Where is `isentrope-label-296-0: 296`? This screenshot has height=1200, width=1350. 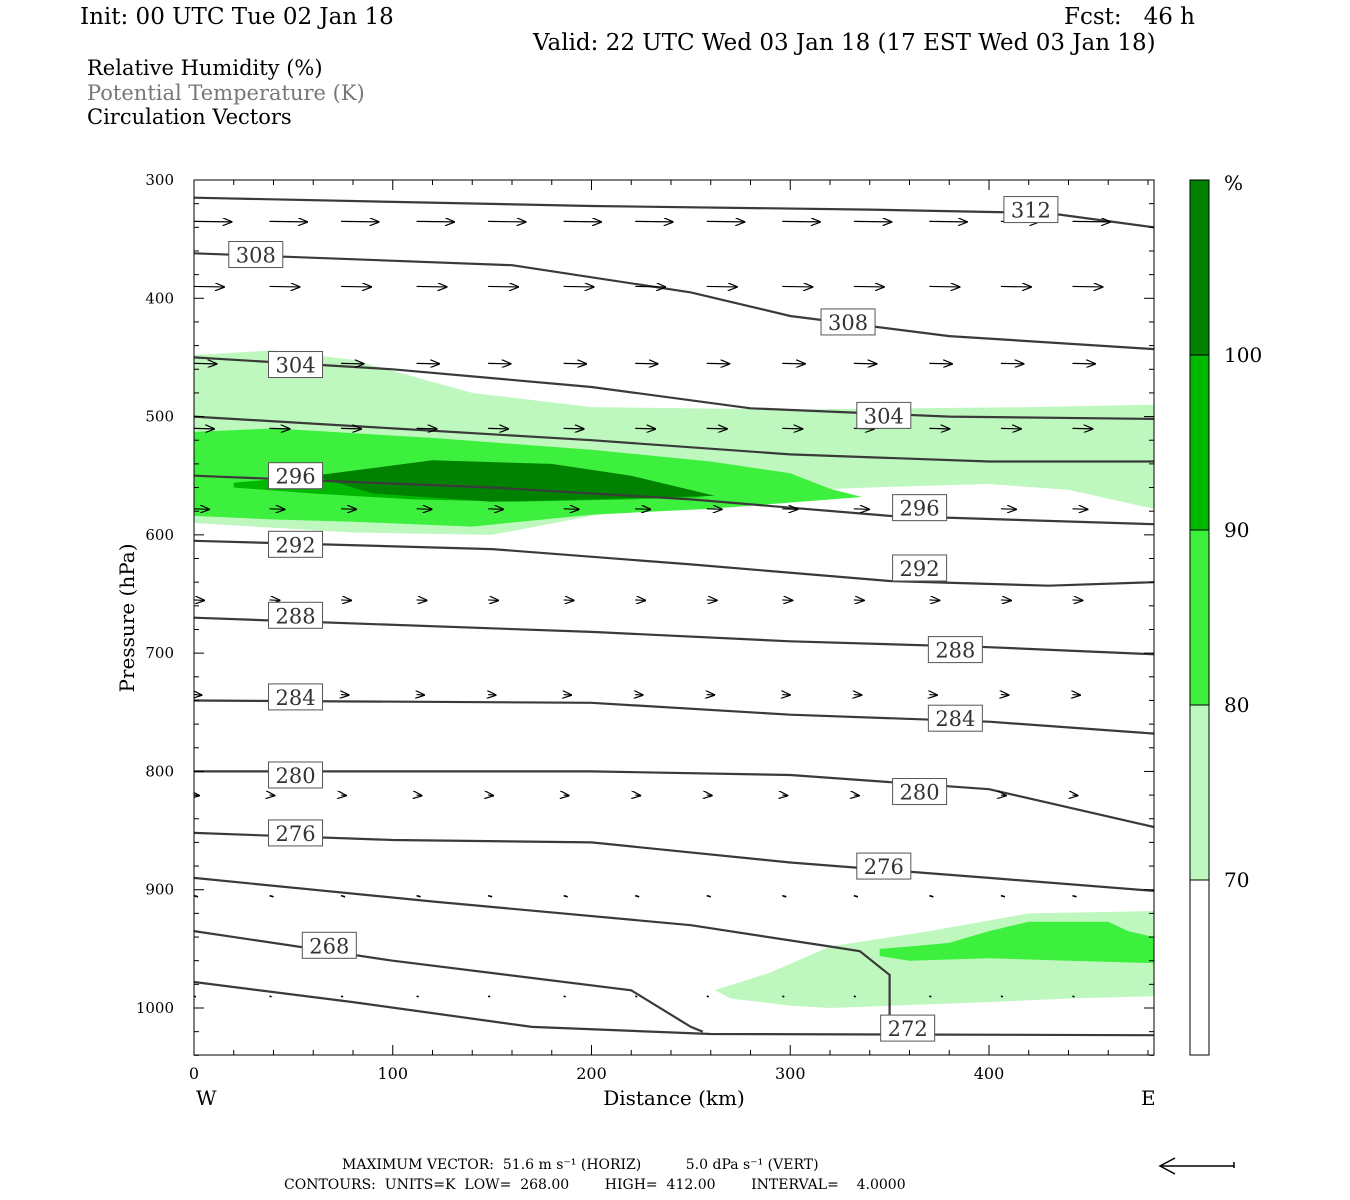 isentrope-label-296-0: 296 is located at coordinates (296, 476).